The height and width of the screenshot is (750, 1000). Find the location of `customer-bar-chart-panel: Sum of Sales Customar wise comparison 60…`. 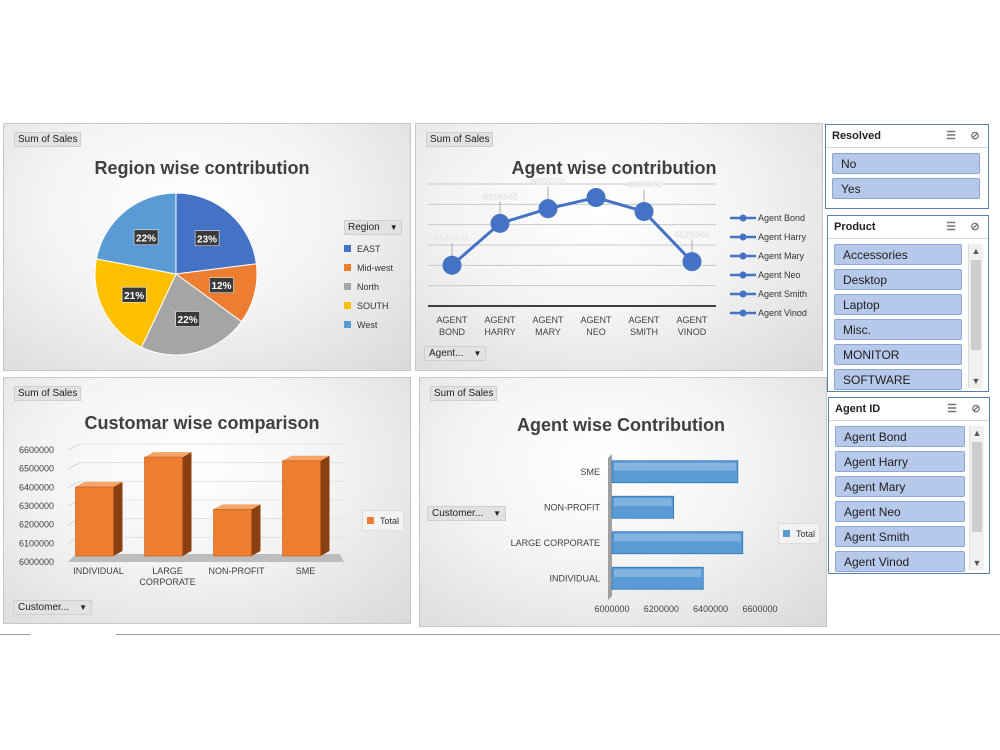

customer-bar-chart-panel: Sum of Sales Customar wise comparison 60… is located at coordinates (207, 500).